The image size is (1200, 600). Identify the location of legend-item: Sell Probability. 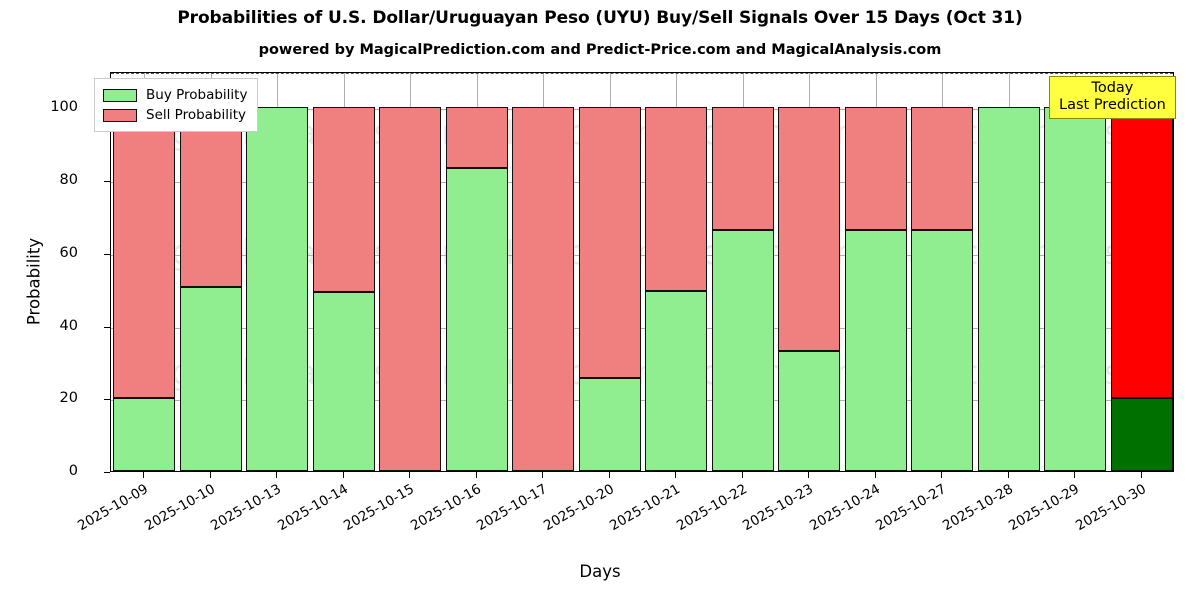
(175, 115).